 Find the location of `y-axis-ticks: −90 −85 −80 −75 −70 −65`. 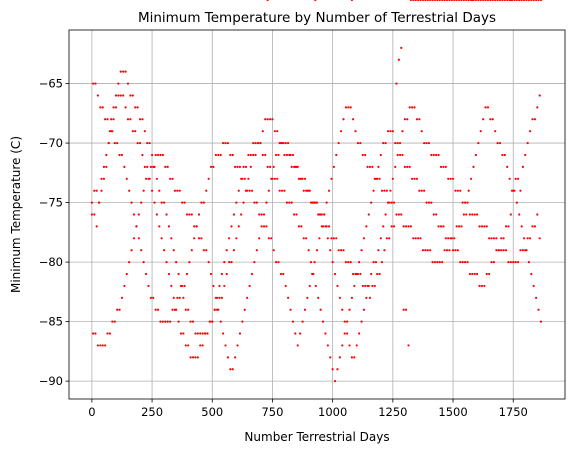

y-axis-ticks: −90 −85 −80 −75 −70 −65 is located at coordinates (54, 232).